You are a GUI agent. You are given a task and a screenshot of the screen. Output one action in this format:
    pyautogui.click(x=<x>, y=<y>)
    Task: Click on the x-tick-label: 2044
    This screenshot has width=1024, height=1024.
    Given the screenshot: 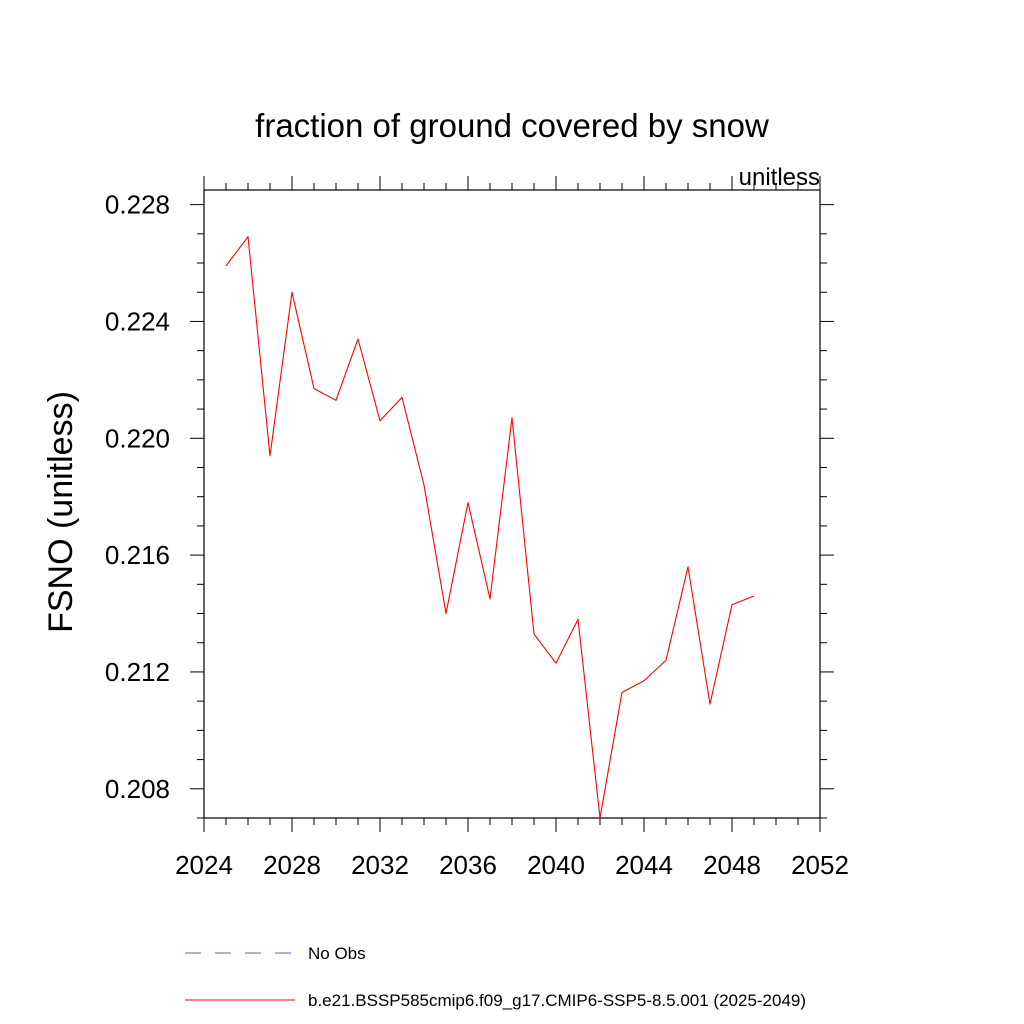 What is the action you would take?
    pyautogui.click(x=644, y=865)
    